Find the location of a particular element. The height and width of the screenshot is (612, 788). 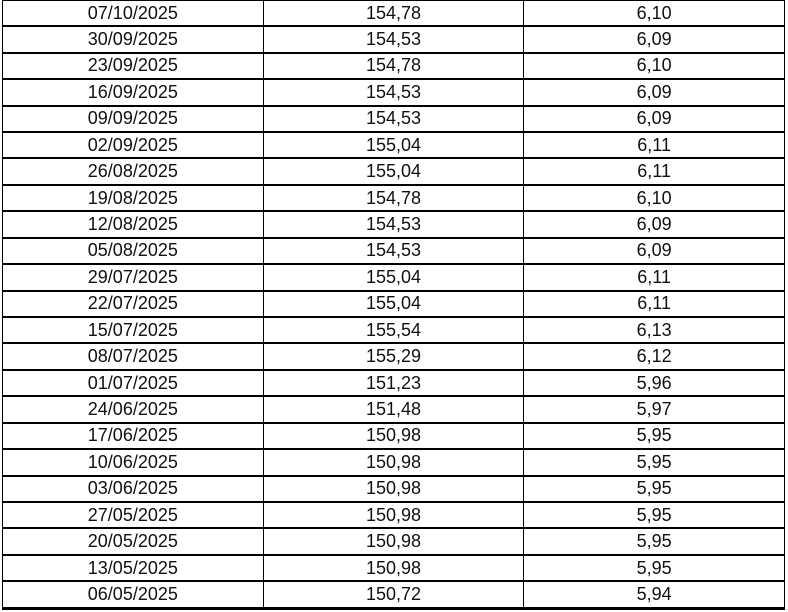

table-row: 17/06/2025 150,98 5,95 is located at coordinates (393, 436).